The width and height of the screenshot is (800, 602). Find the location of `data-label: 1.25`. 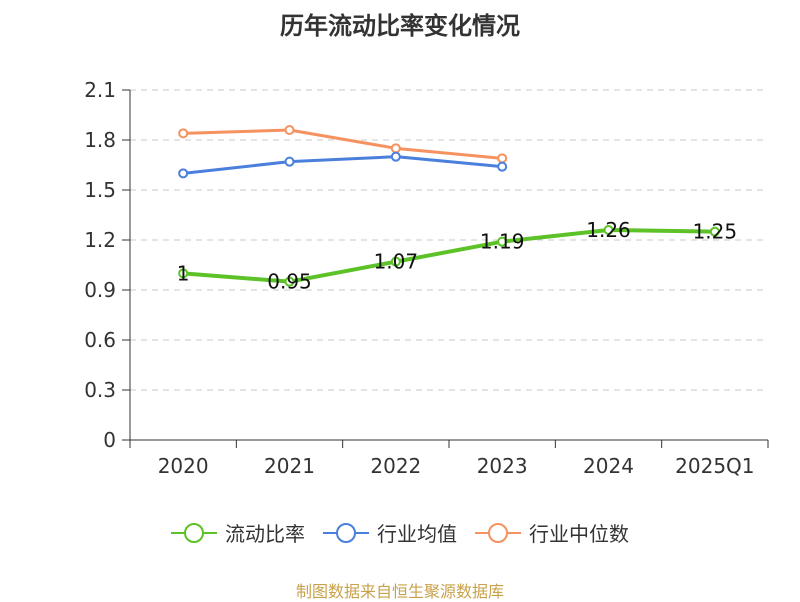

data-label: 1.25 is located at coordinates (715, 232).